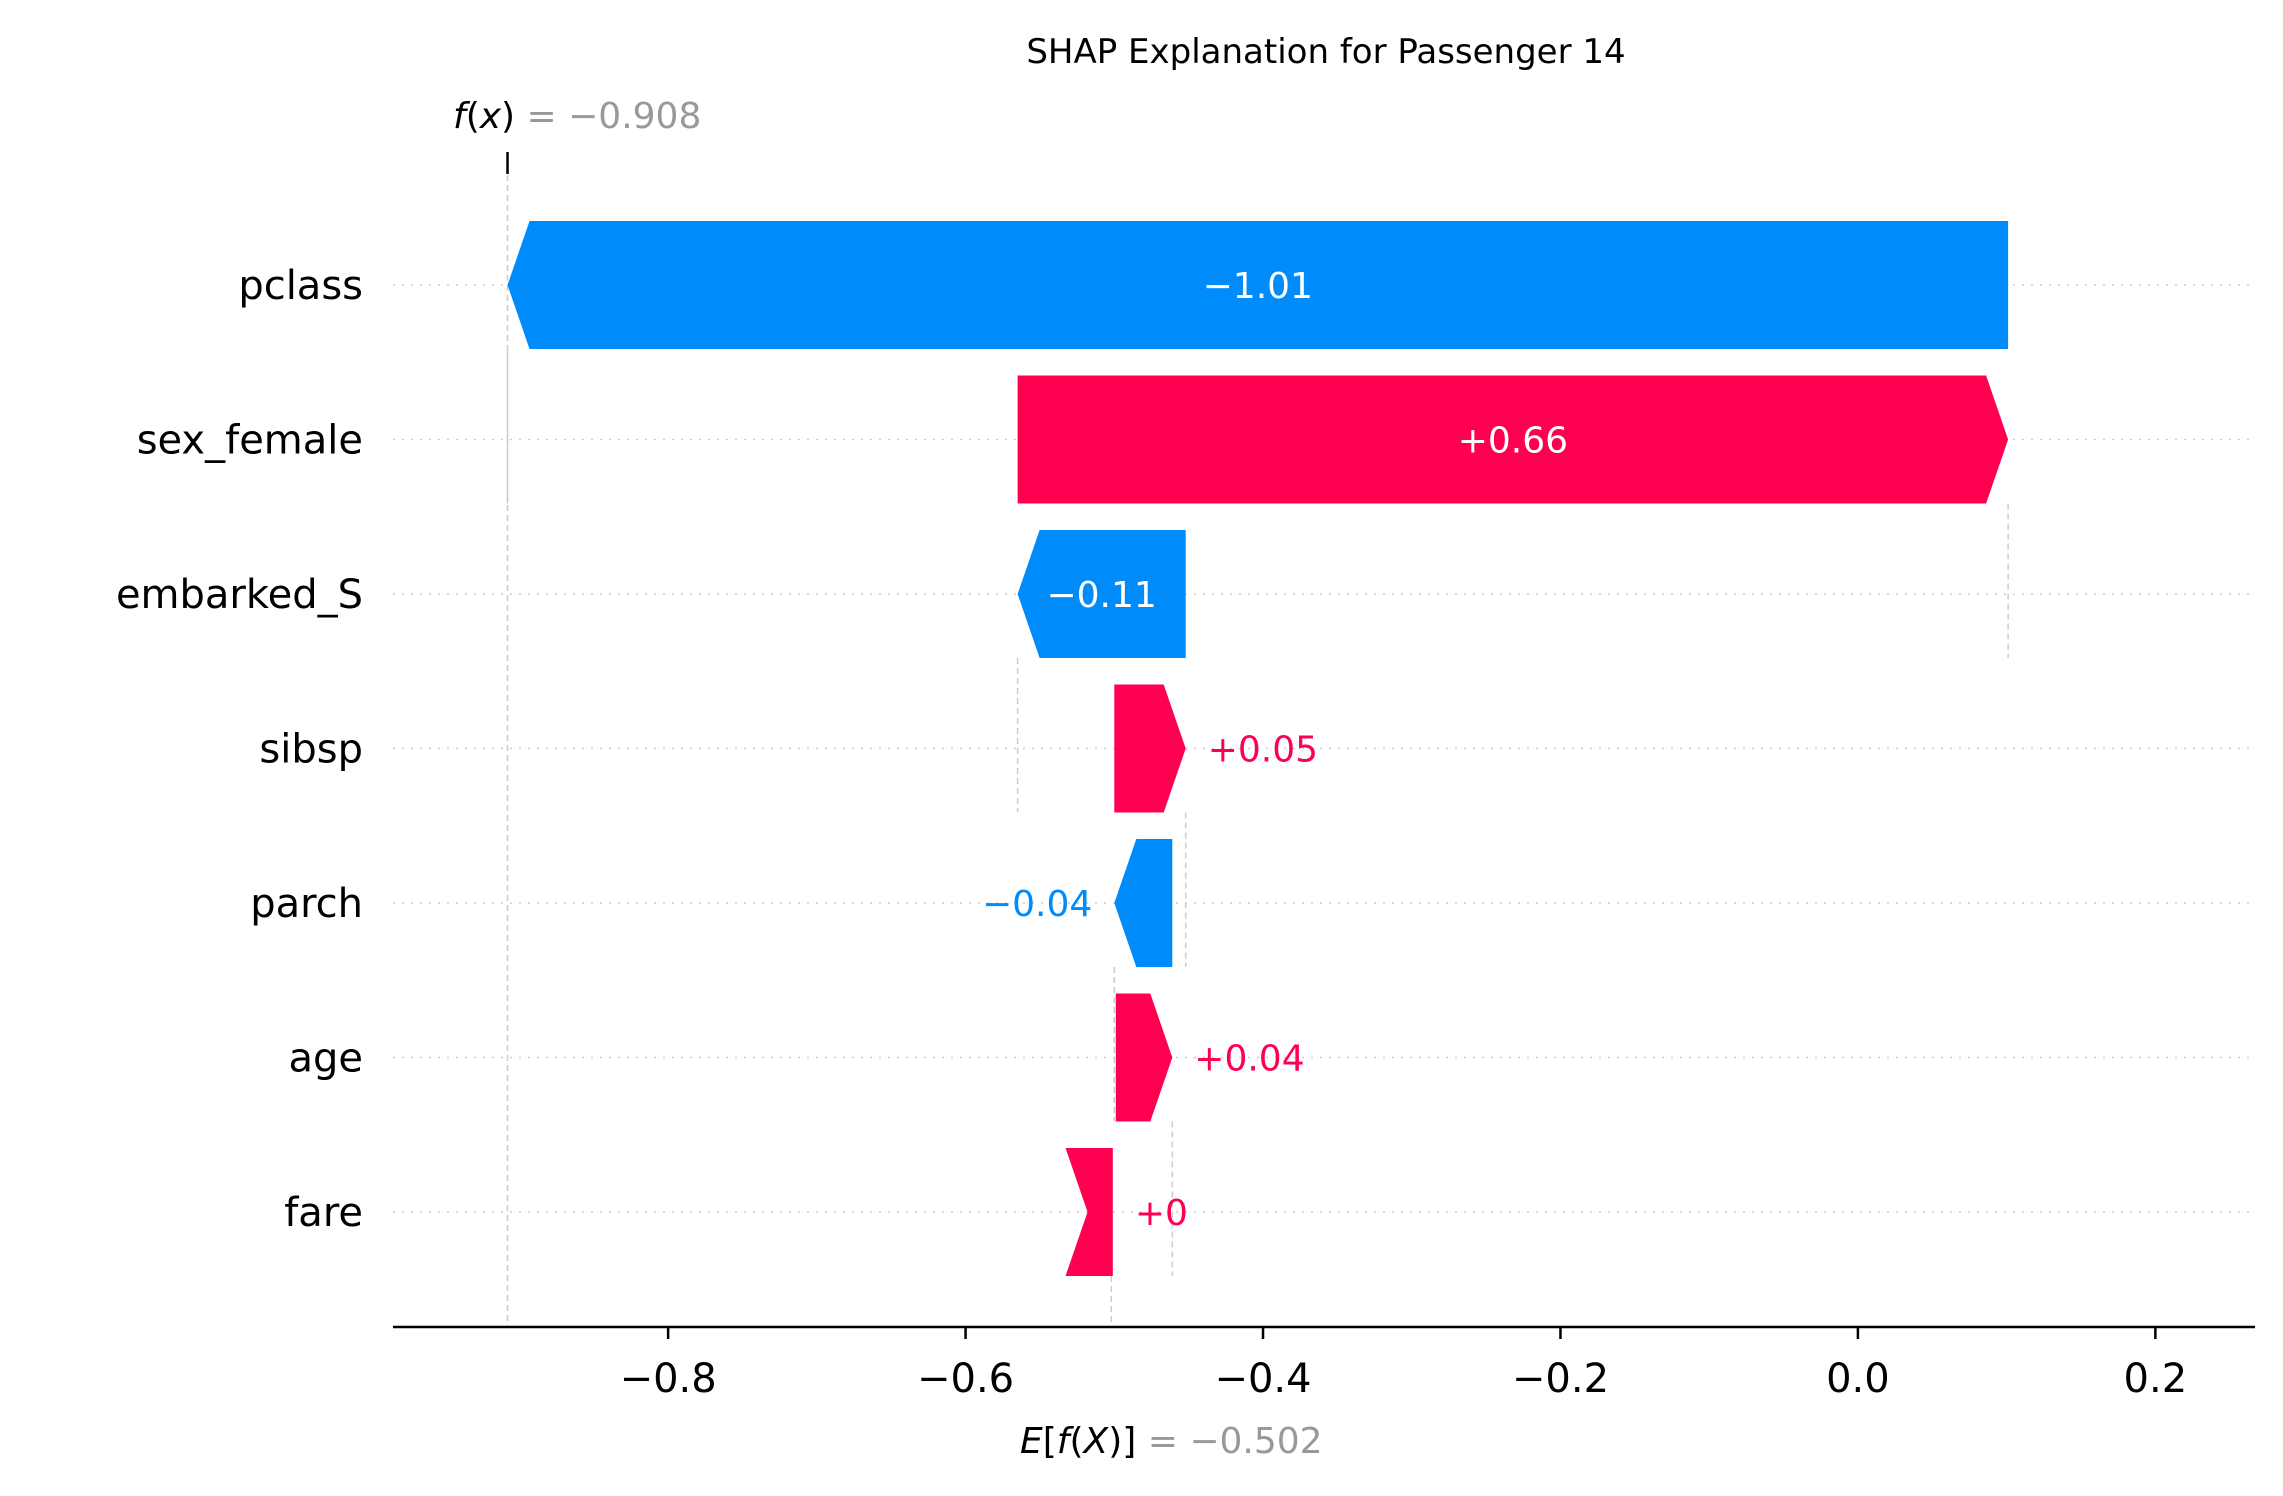 The image size is (2283, 1496). Describe the element at coordinates (1324, 1363) in the screenshot. I see `x-axis: −0.8 −0.6 −0.4 −0.2 0.0 0.2` at that location.